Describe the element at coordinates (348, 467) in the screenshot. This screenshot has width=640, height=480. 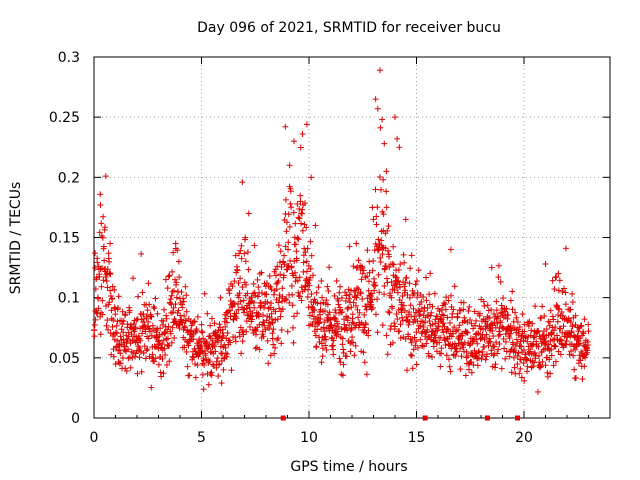
I see `x-axis-label: GPS time / hours` at that location.